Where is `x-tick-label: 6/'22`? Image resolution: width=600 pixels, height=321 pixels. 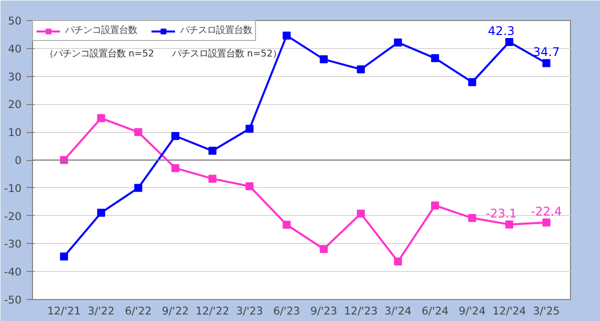 x-tick-label: 6/'22 is located at coordinates (138, 311).